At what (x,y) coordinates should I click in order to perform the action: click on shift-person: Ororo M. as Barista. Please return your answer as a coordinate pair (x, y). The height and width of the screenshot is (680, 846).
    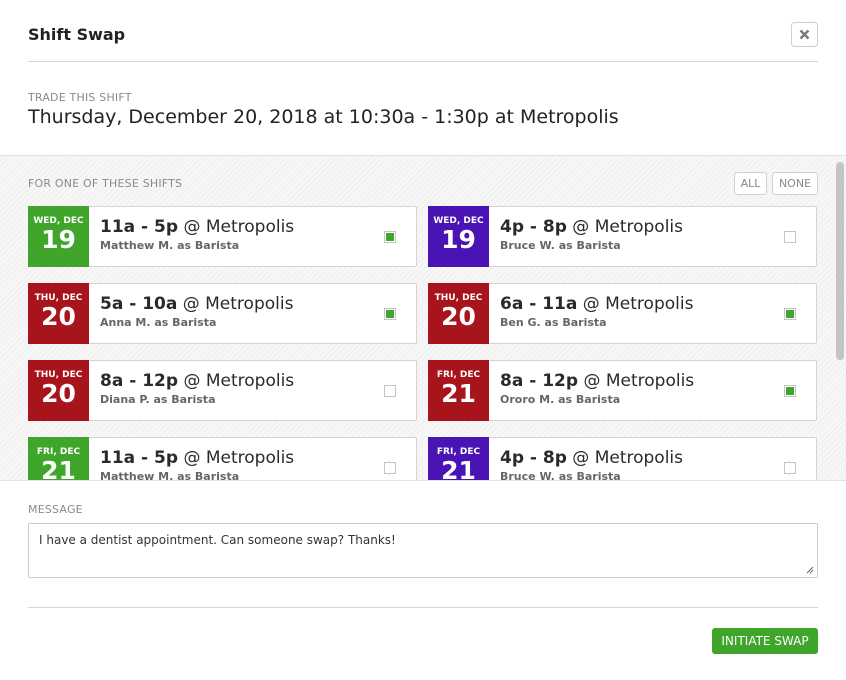
    Looking at the image, I should click on (560, 399).